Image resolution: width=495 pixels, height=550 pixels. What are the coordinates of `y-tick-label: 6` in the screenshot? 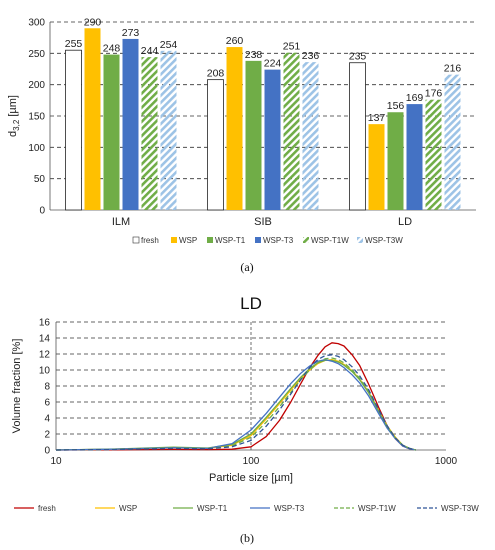 It's located at (47, 403).